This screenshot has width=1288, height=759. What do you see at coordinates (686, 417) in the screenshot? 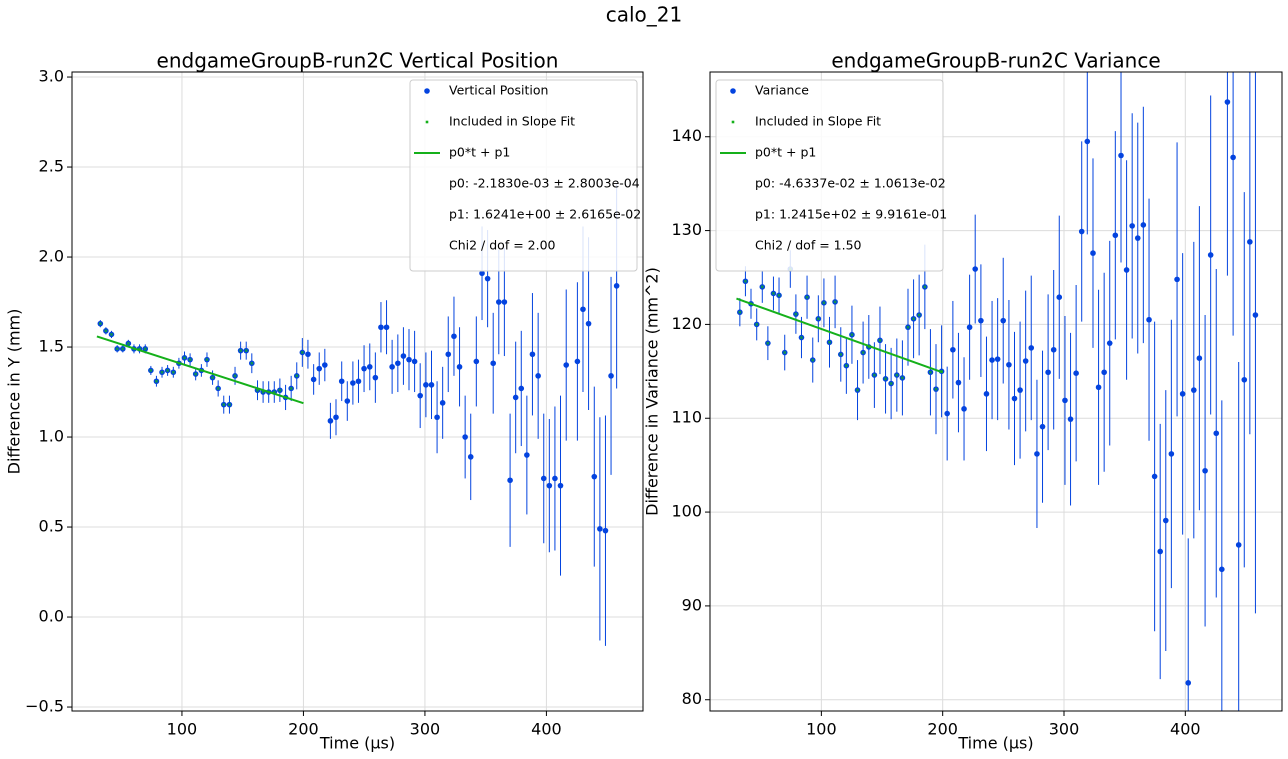
I see `y-tick-label: 110` at bounding box center [686, 417].